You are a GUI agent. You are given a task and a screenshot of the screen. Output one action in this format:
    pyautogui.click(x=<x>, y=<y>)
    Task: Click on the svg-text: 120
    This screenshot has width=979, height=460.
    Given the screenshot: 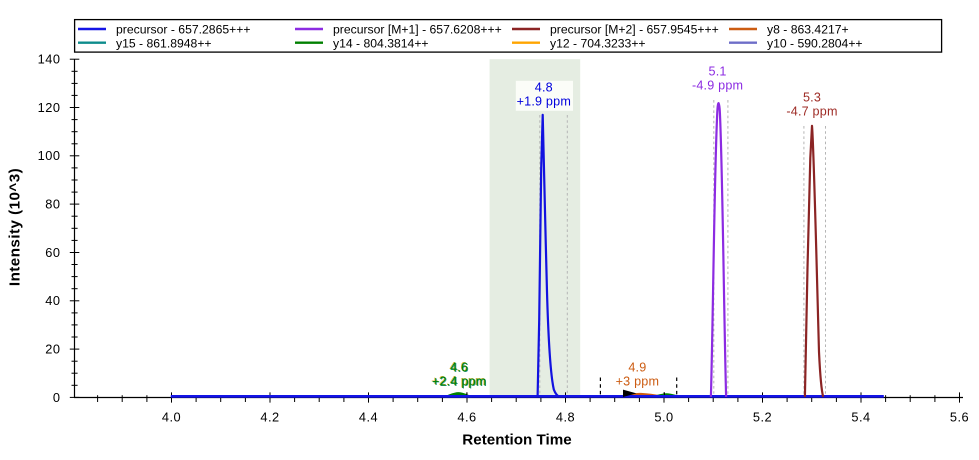 What is the action you would take?
    pyautogui.click(x=49, y=107)
    